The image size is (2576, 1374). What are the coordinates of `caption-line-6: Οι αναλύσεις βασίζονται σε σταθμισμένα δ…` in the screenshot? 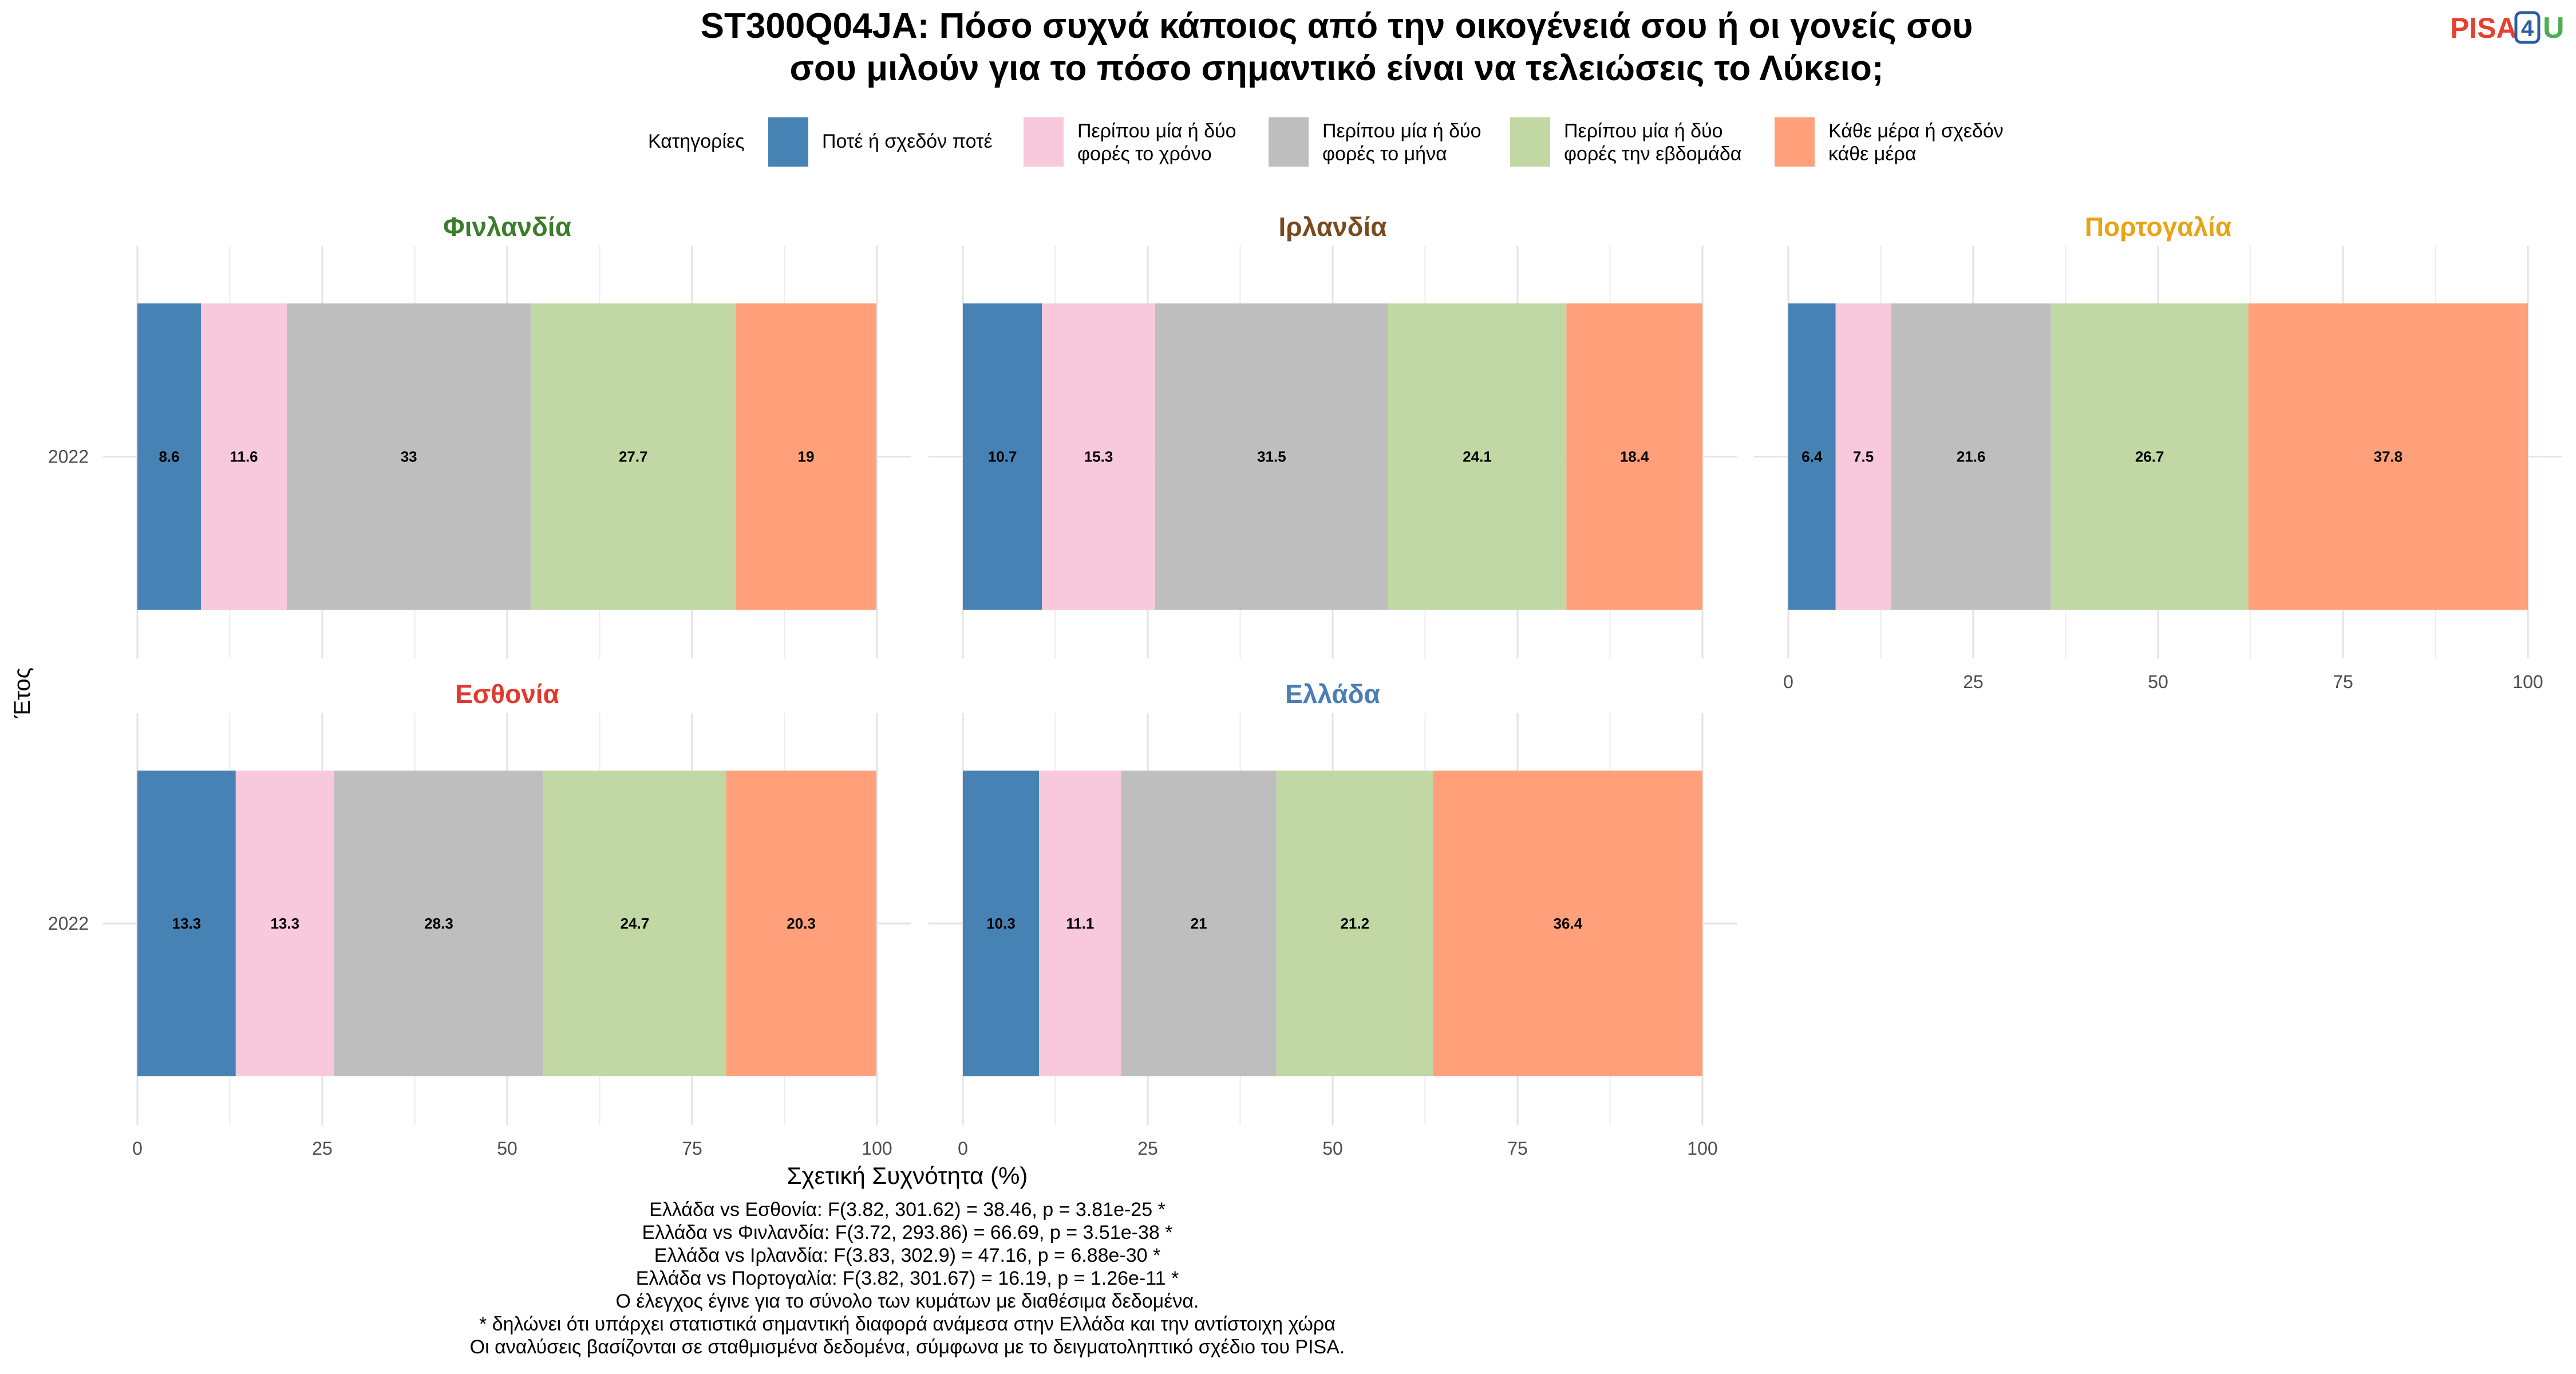 It's located at (907, 1347).